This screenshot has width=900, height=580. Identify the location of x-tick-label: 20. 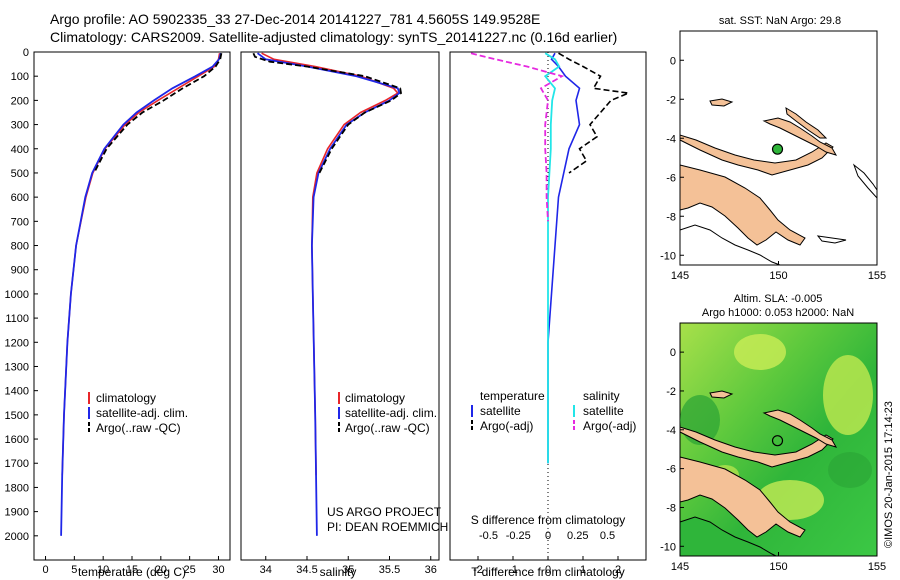
(161, 570).